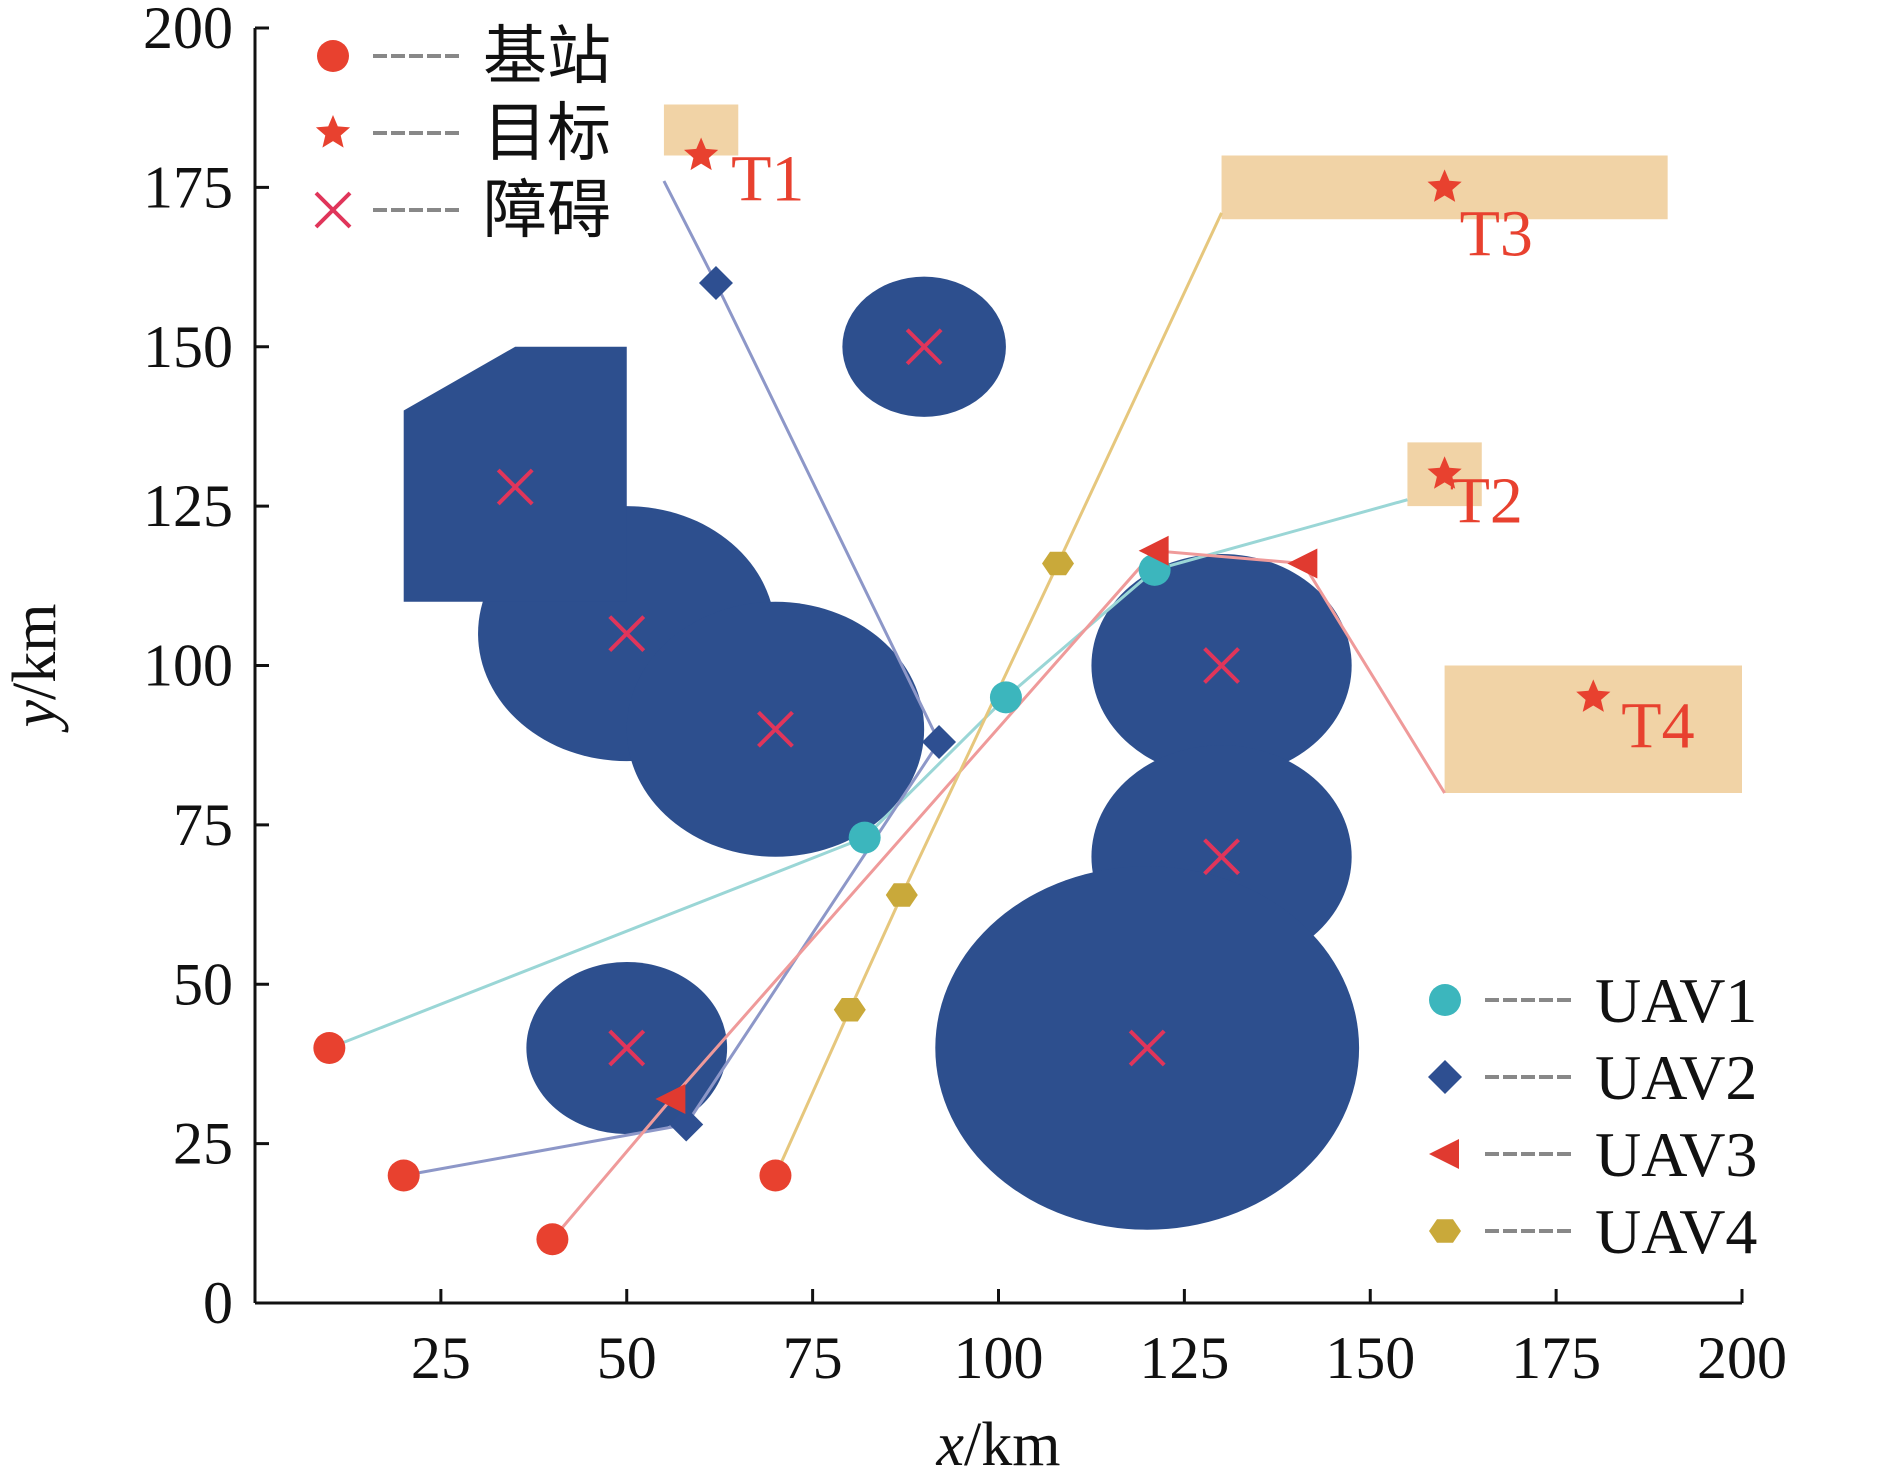 Image resolution: width=1890 pixels, height=1481 pixels. Describe the element at coordinates (701, 154) in the screenshot. I see `target-t1-star` at that location.